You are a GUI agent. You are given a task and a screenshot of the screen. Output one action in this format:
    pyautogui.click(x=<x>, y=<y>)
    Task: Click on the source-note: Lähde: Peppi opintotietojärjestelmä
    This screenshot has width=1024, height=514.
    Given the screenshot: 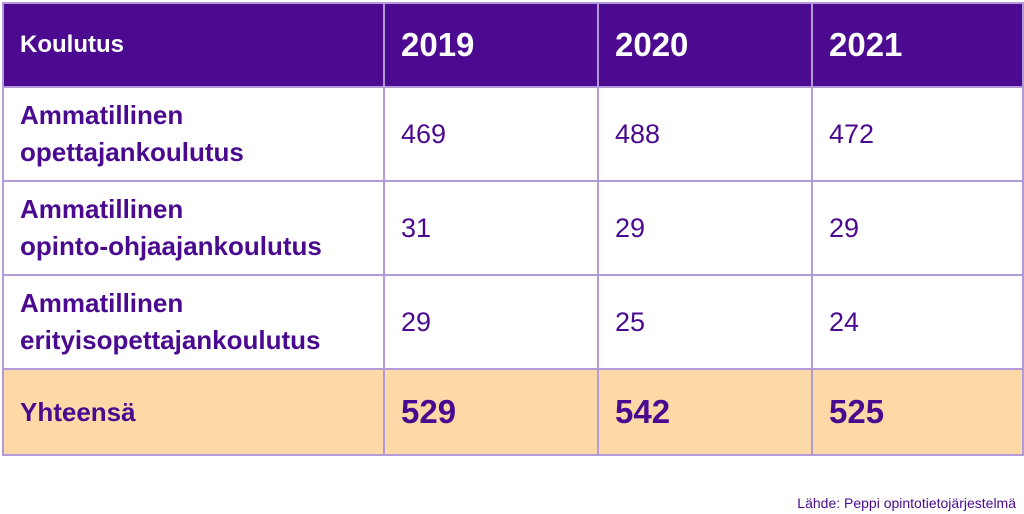 What is the action you would take?
    pyautogui.click(x=906, y=503)
    